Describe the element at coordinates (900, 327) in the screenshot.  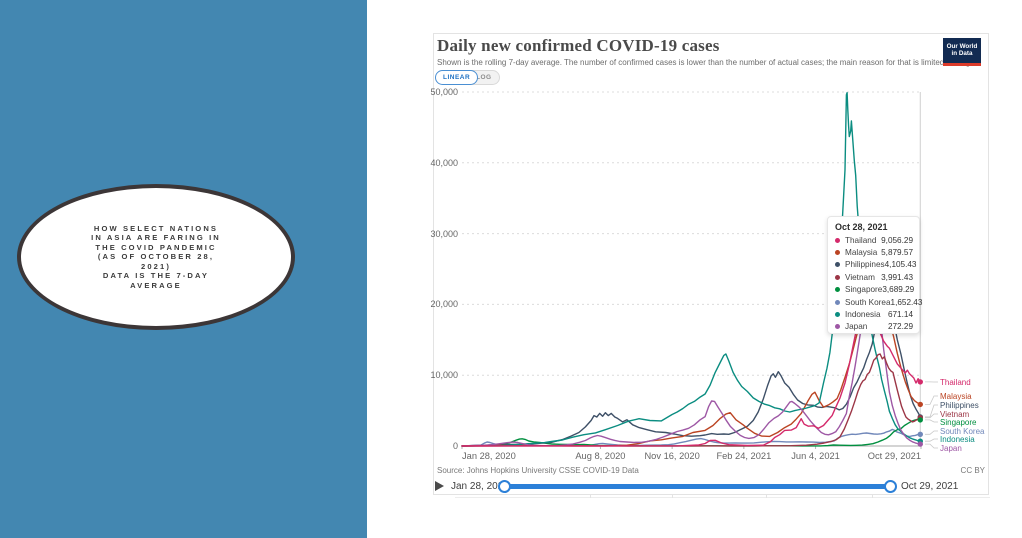
I see `tooltip-value: 272.29` at that location.